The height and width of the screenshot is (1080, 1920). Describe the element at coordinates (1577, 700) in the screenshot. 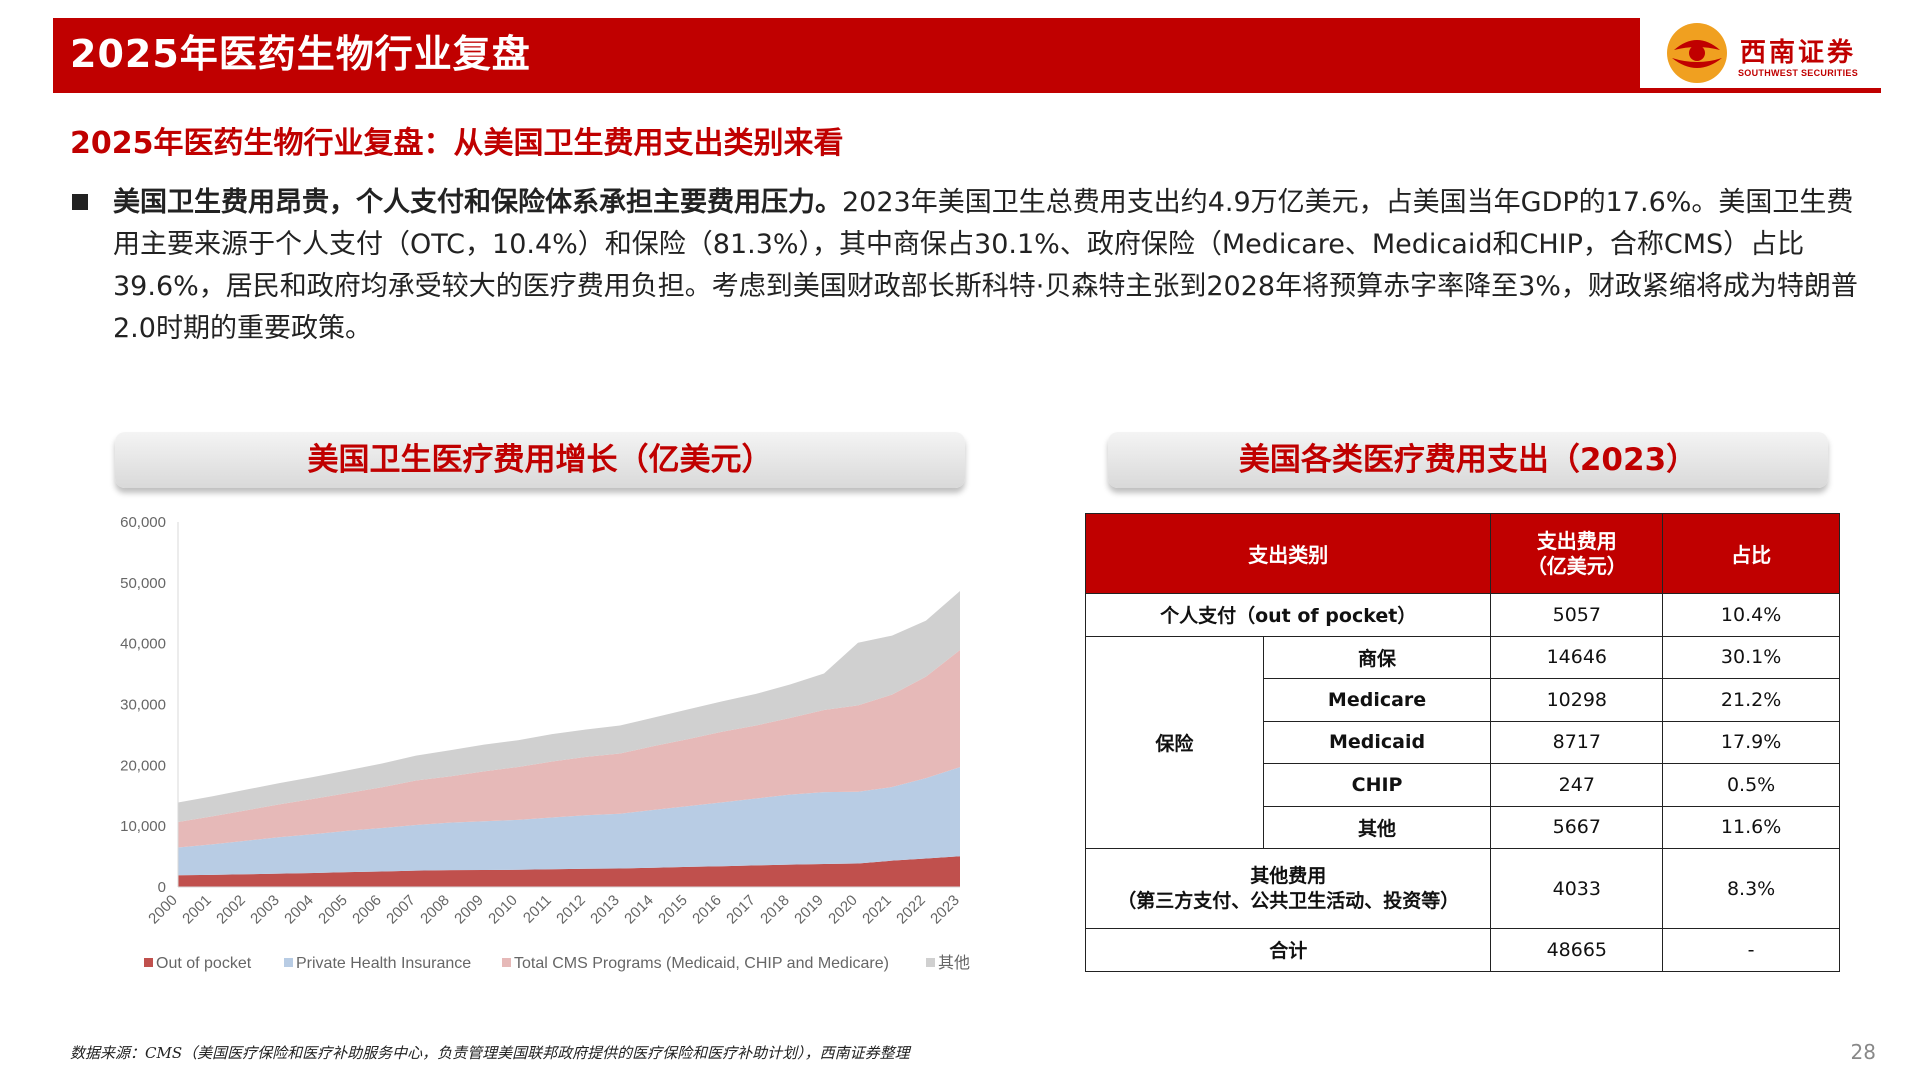

I see `row-value: 10298` at that location.